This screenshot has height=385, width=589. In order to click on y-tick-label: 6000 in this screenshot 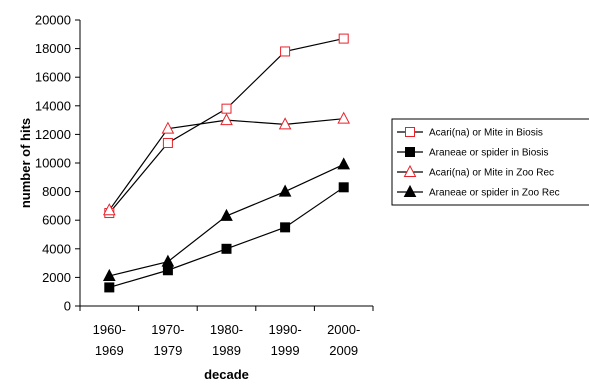, I will do `click(56, 220)`.